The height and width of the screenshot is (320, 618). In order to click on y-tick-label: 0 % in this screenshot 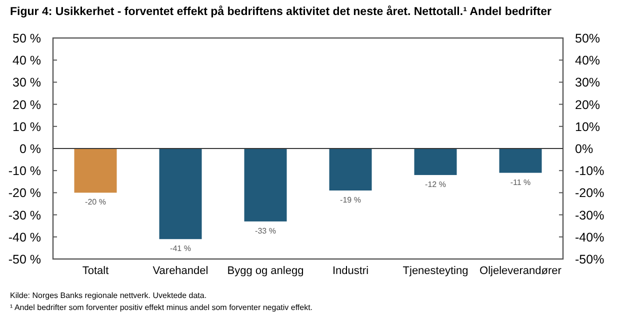, I will do `click(30, 149)`.